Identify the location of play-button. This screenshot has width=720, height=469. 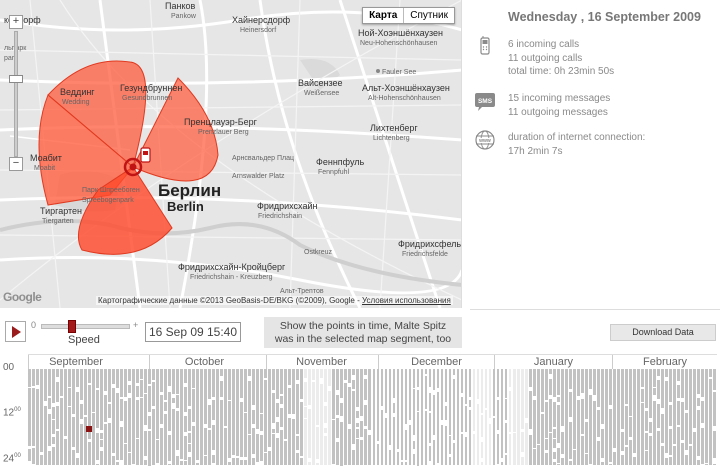
(15, 331).